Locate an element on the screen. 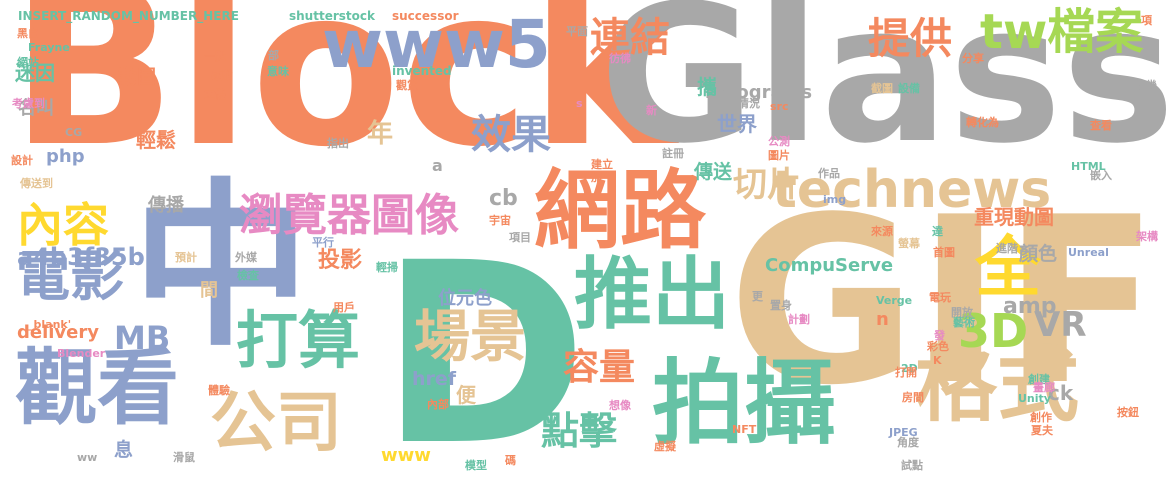  cloud-word: 重現動圖 is located at coordinates (1014, 217).